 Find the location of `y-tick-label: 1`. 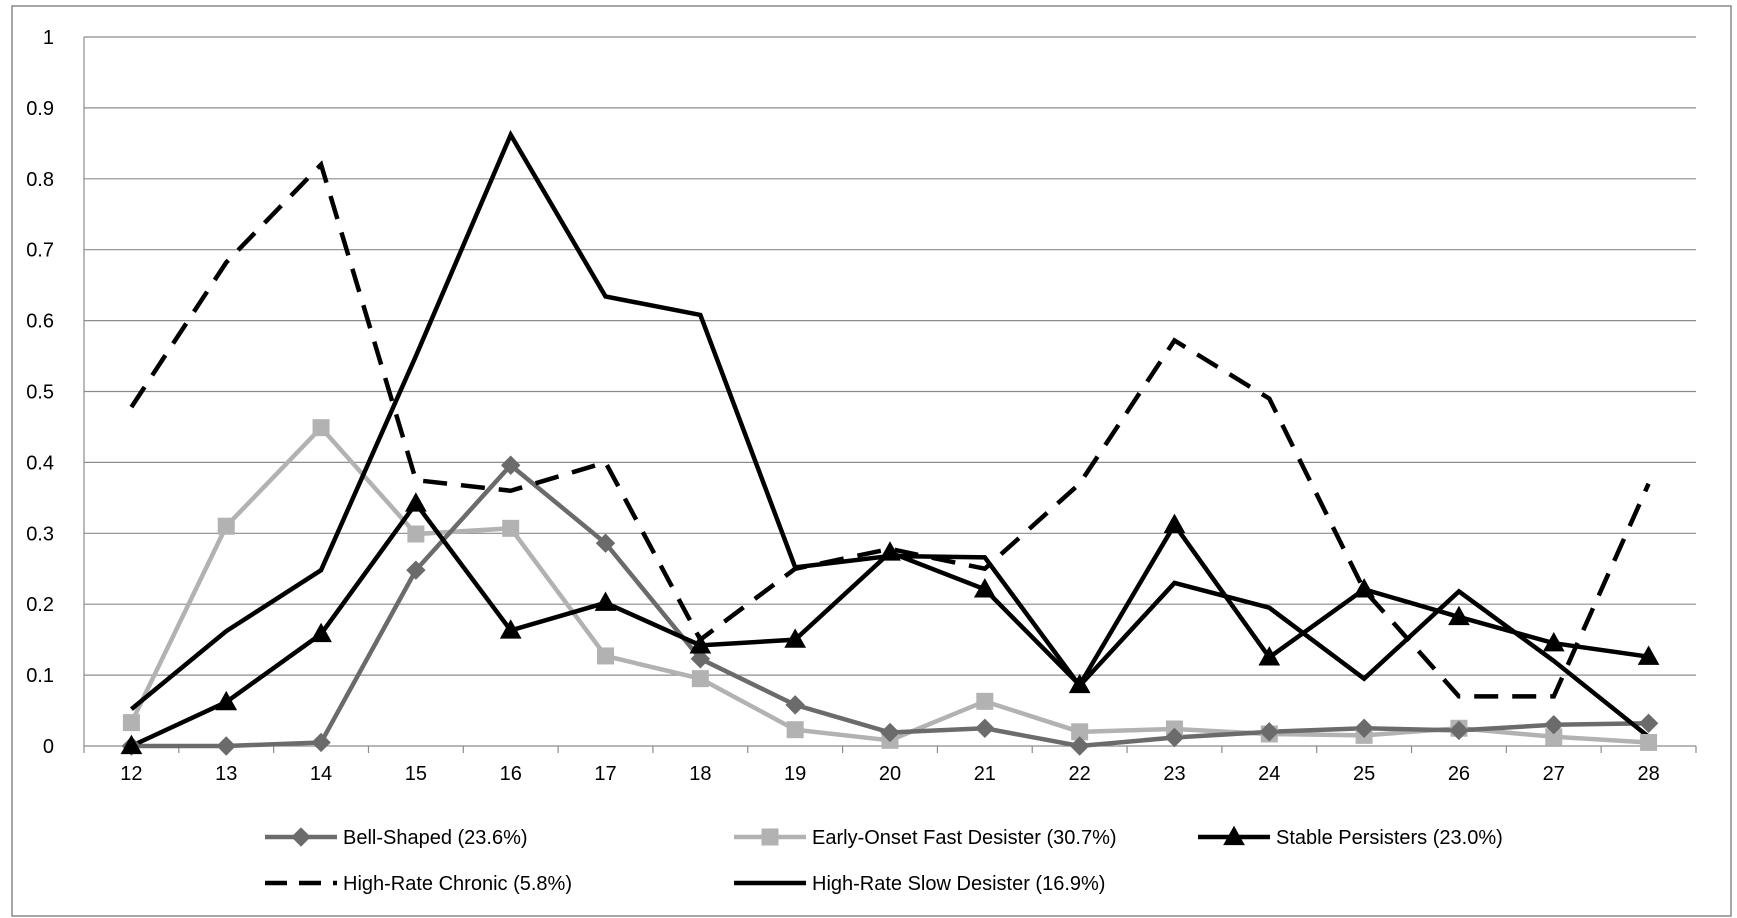

y-tick-label: 1 is located at coordinates (48, 38).